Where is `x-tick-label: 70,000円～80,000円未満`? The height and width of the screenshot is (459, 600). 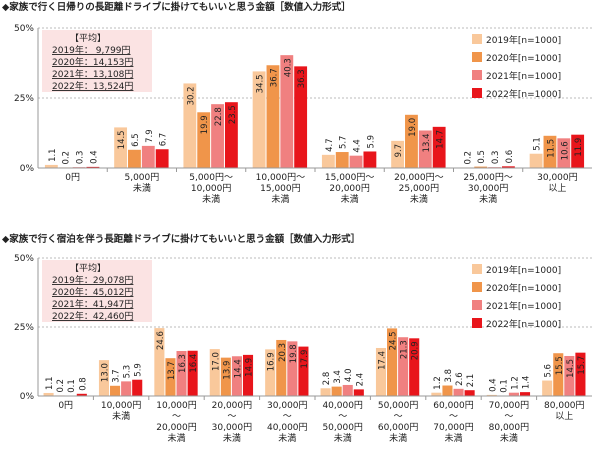 x-tick-label: 70,000円～80,000円未満 is located at coordinates (509, 422).